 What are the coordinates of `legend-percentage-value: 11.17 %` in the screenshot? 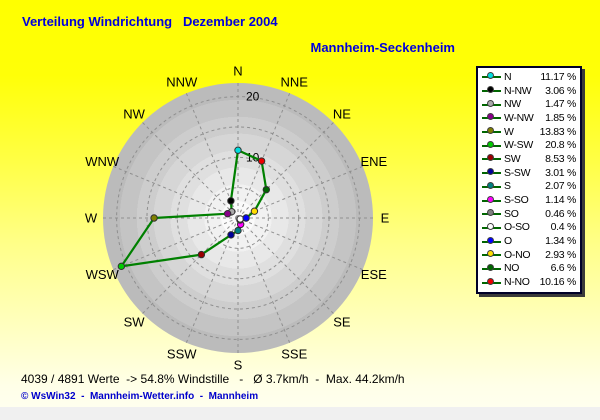 It's located at (558, 76).